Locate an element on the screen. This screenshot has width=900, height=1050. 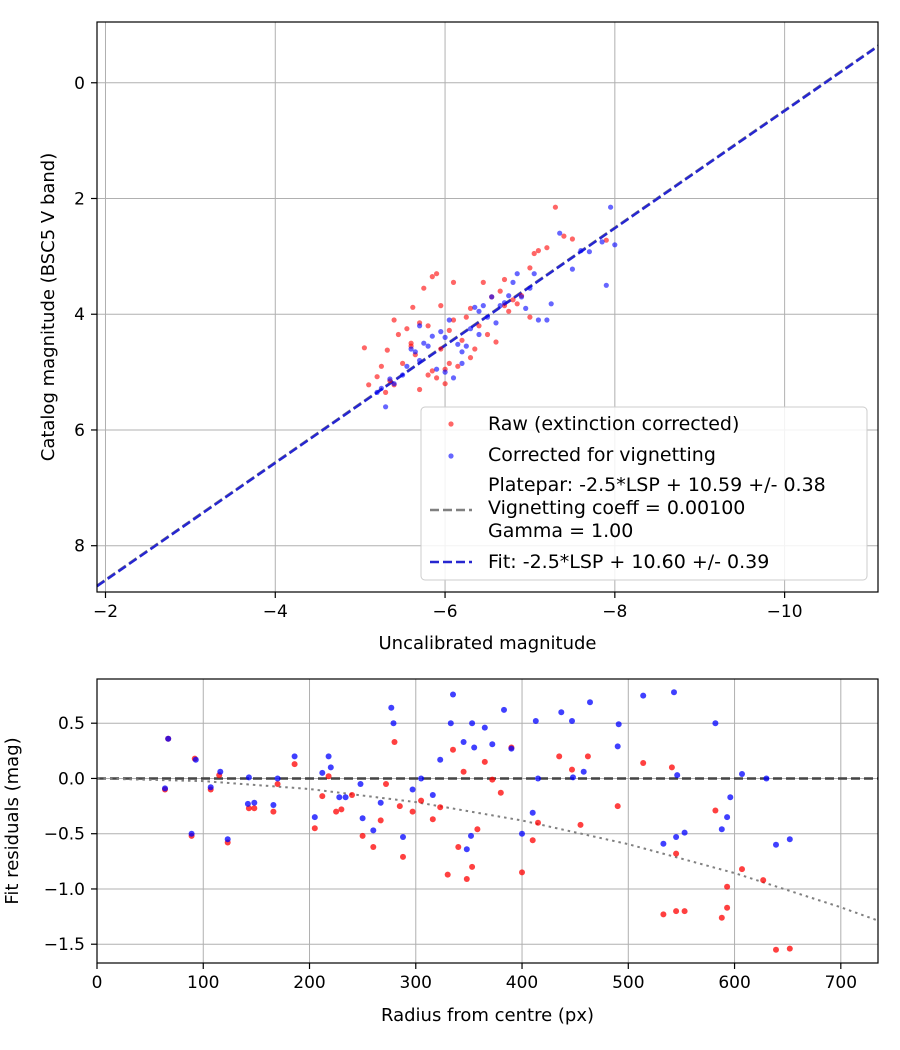
trend-line is located at coordinates (487, 849).